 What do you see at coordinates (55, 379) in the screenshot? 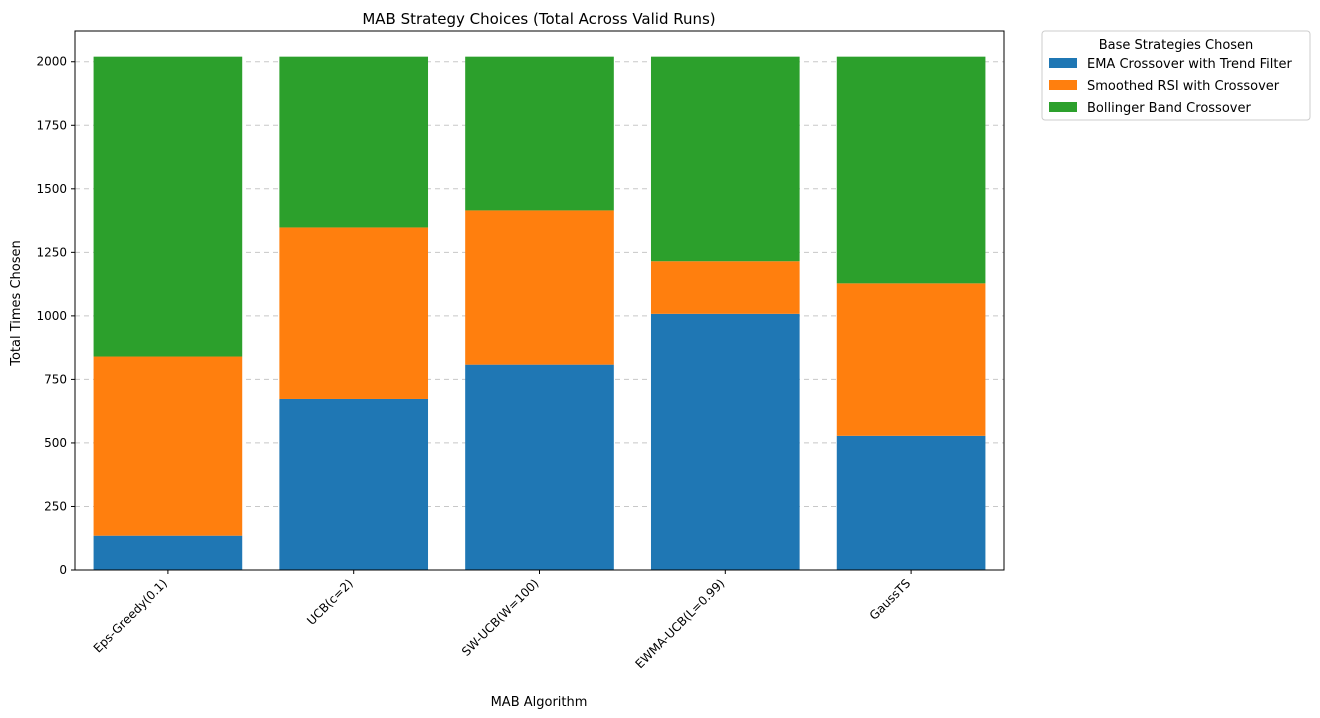
I see `y-tick-label: 750` at bounding box center [55, 379].